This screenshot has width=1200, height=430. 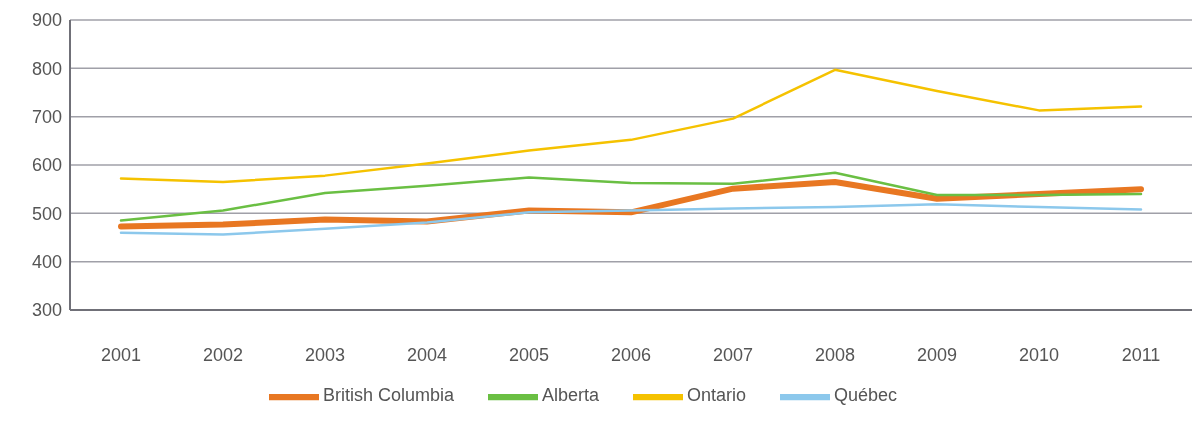 I want to click on y-tick-label: 900, so click(x=46, y=20).